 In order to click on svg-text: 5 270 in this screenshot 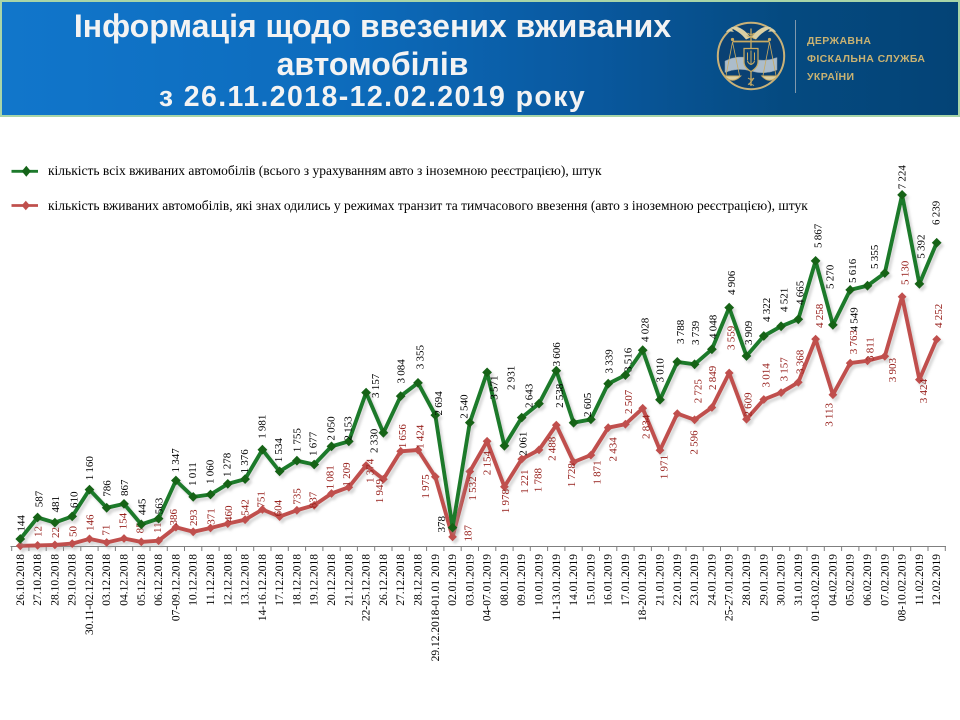, I will do `click(831, 276)`.